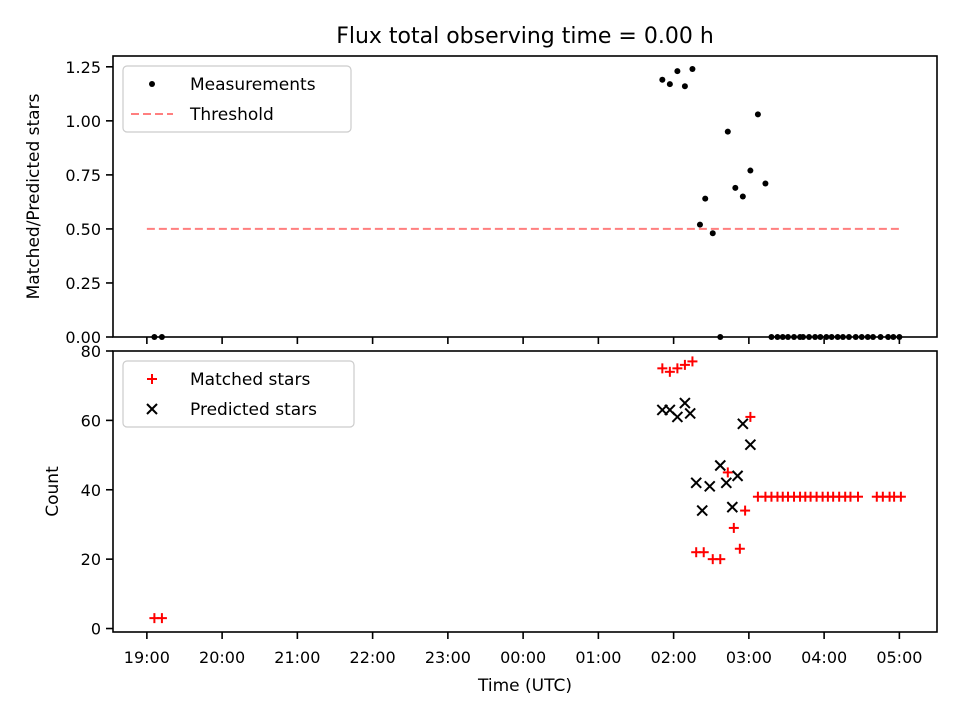 The width and height of the screenshot is (960, 720). What do you see at coordinates (749, 657) in the screenshot?
I see `x-tick-label: 03:00` at bounding box center [749, 657].